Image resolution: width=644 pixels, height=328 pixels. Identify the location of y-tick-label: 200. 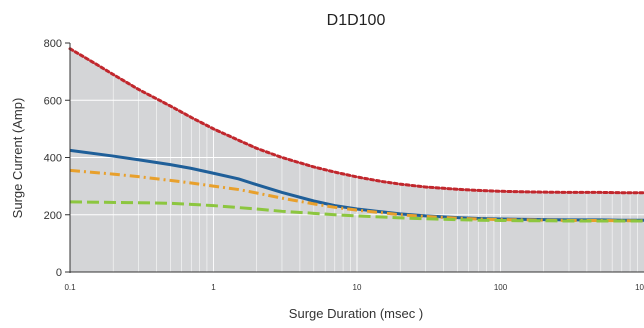
(53, 216).